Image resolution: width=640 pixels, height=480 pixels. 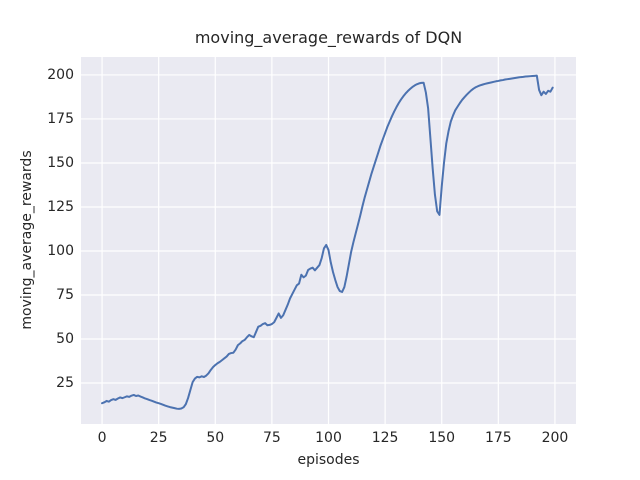 I want to click on y-tick-label: 50, so click(x=65, y=338).